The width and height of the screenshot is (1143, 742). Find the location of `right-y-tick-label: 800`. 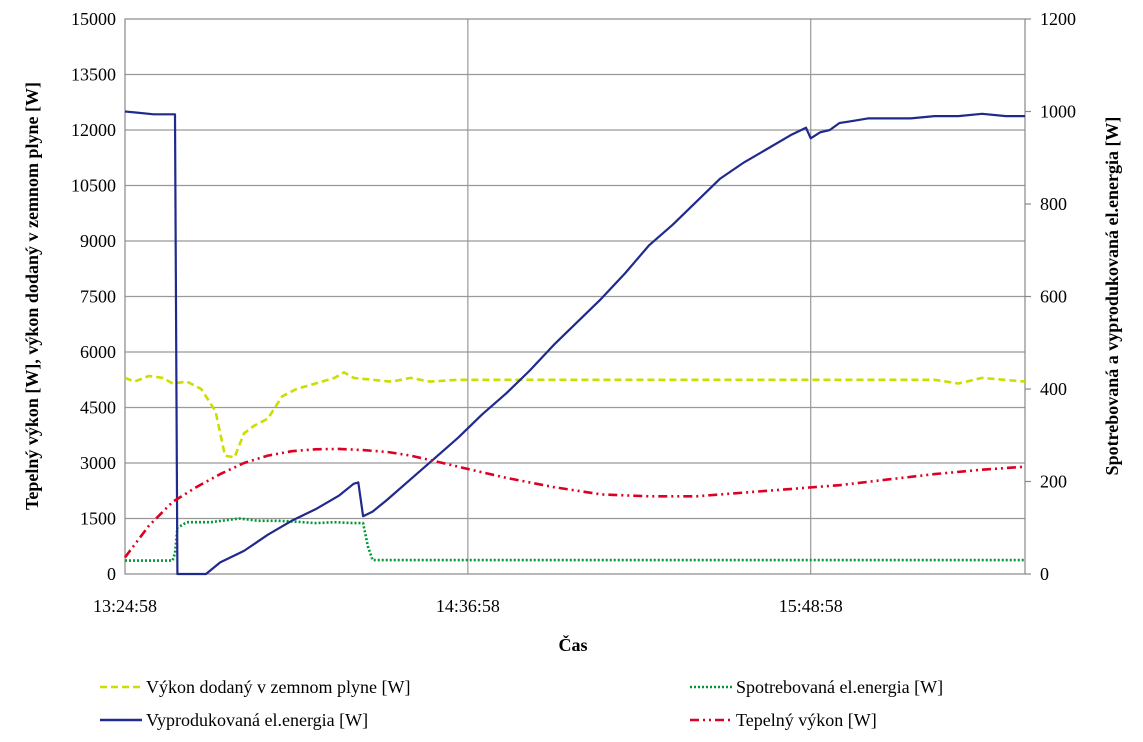

right-y-tick-label: 800 is located at coordinates (1053, 204).